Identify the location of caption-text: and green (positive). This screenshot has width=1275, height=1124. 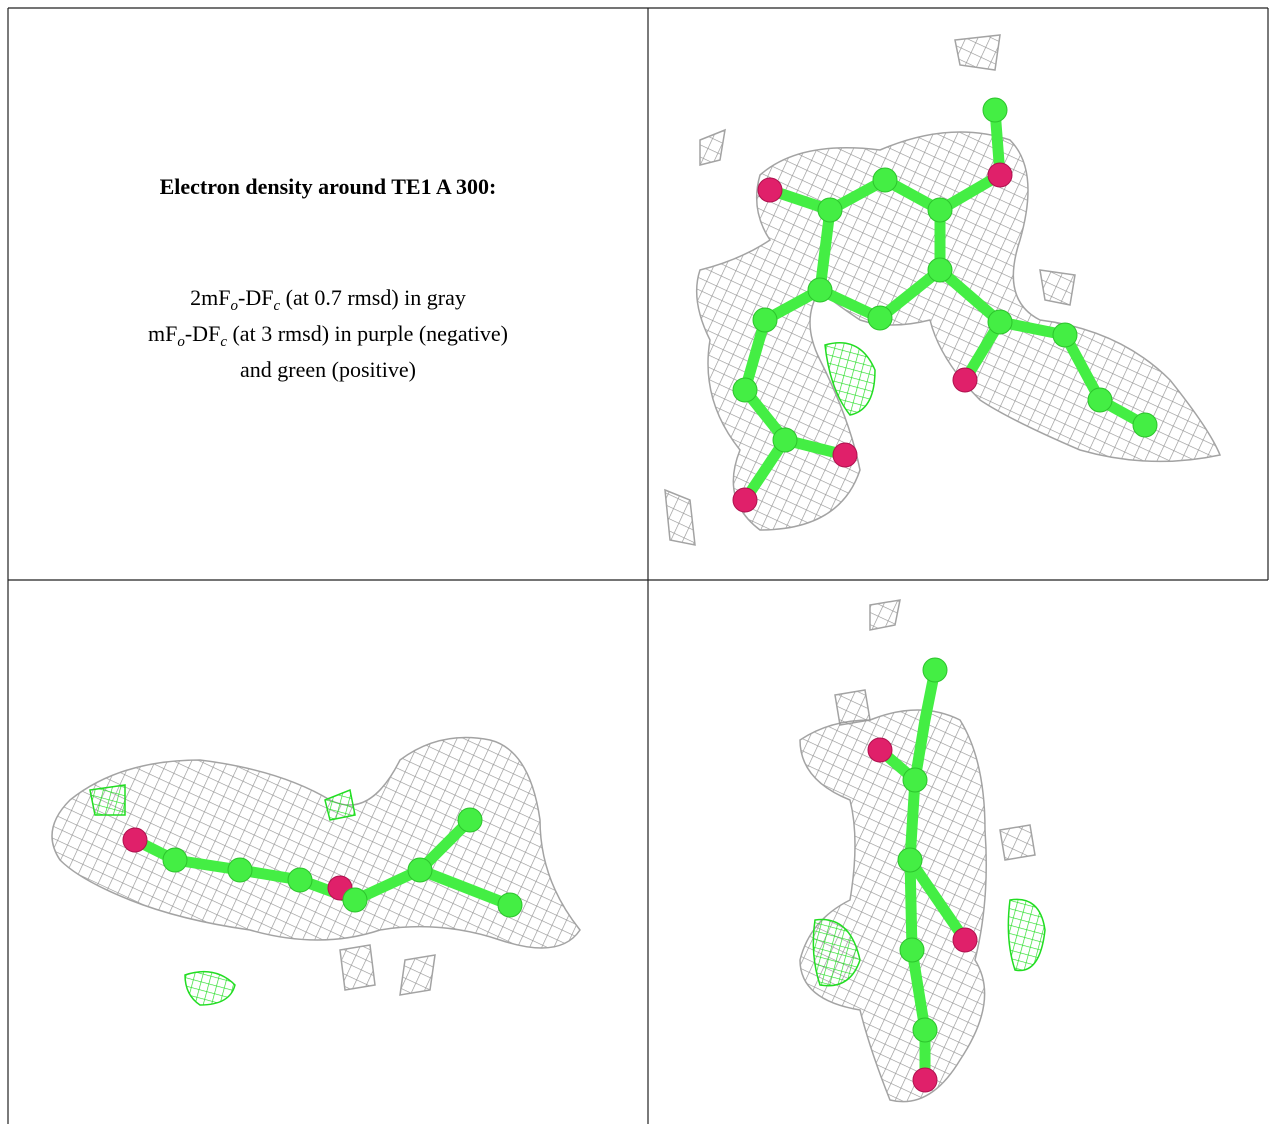
(328, 369).